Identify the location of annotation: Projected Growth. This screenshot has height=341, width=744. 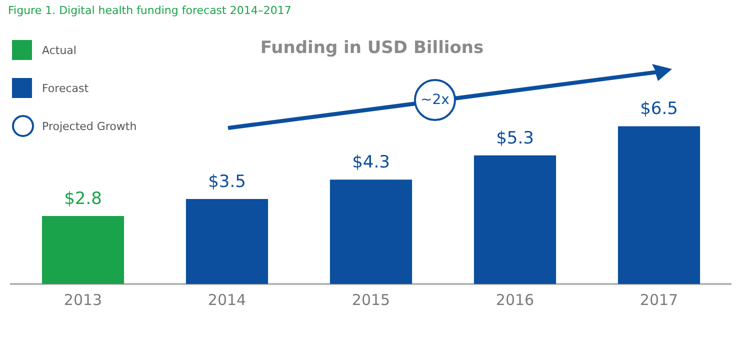
(89, 126).